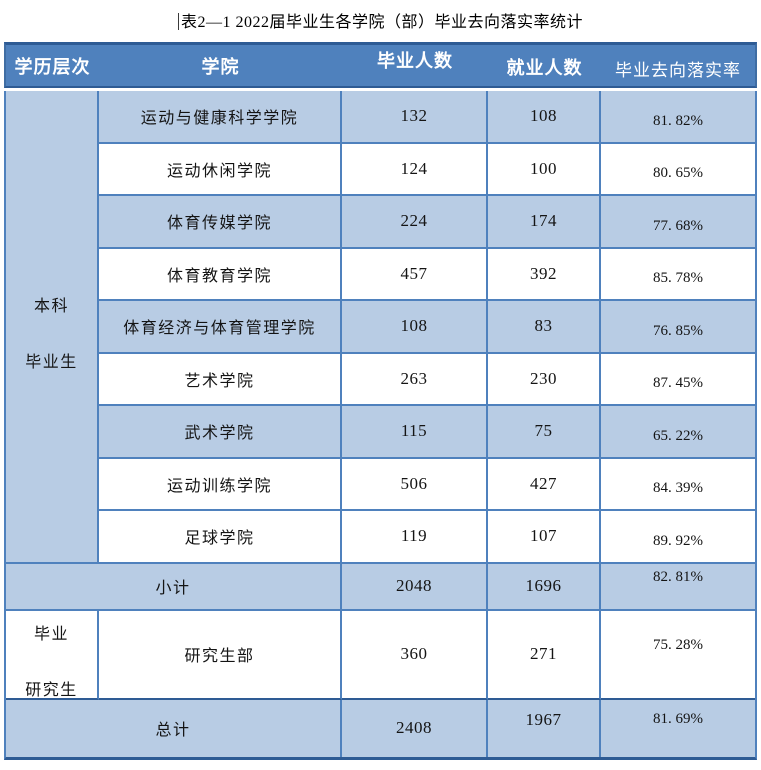 This screenshot has width=761, height=770. Describe the element at coordinates (415, 655) in the screenshot. I see `graduates-cell: 360` at that location.